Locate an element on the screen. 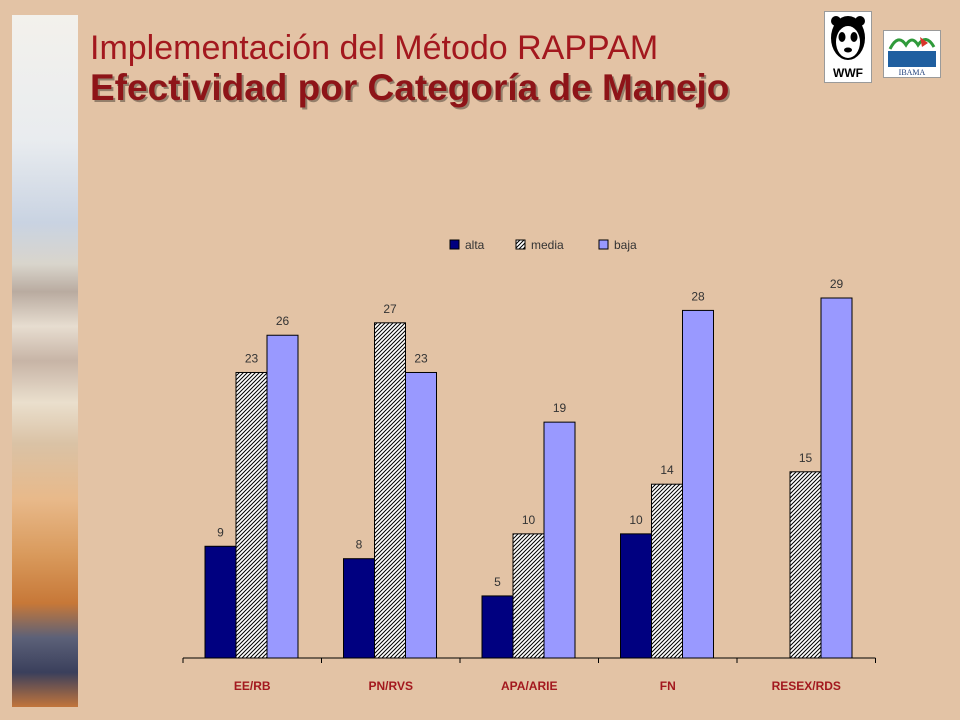 The image size is (960, 720). legend-label-media: media is located at coordinates (547, 245).